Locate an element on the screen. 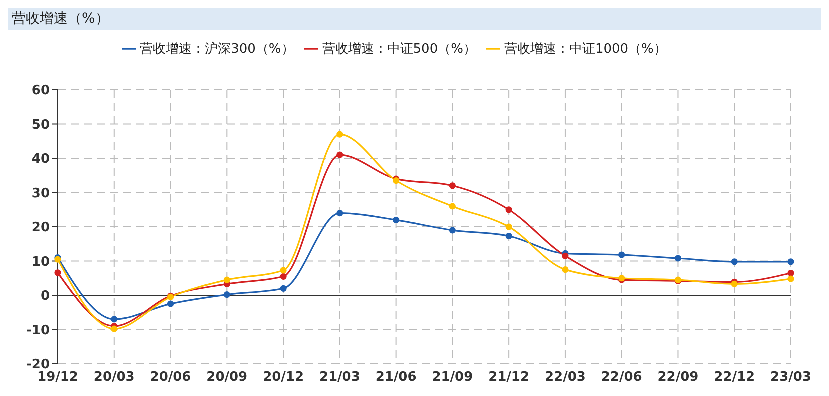 This screenshot has height=396, width=829. y-tick-label: -10 is located at coordinates (38, 330).